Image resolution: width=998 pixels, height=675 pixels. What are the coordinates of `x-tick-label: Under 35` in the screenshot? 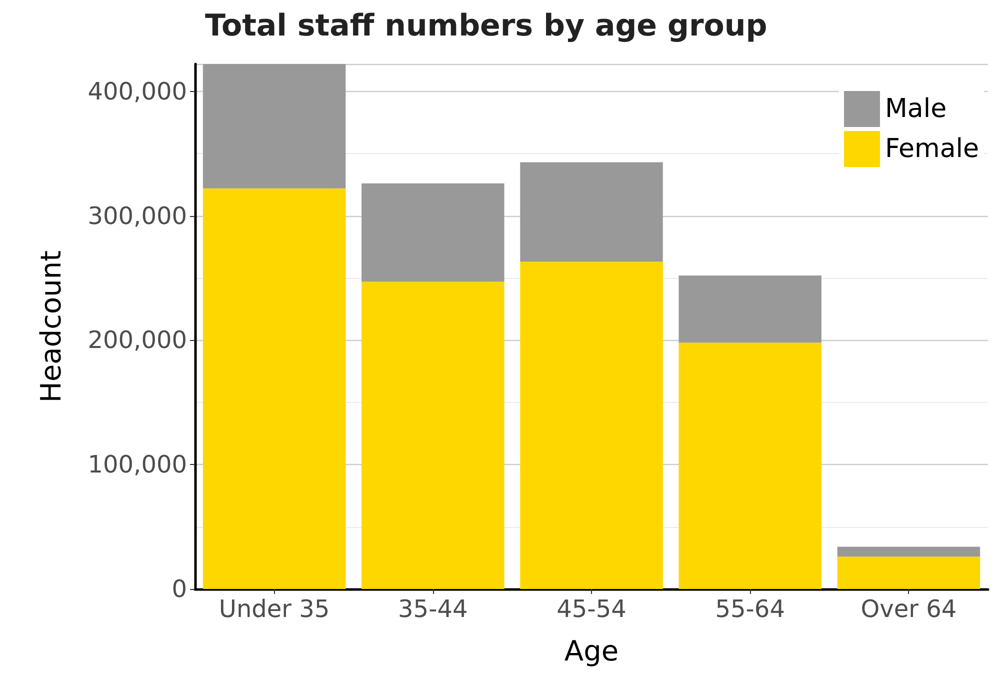 It's located at (274, 609).